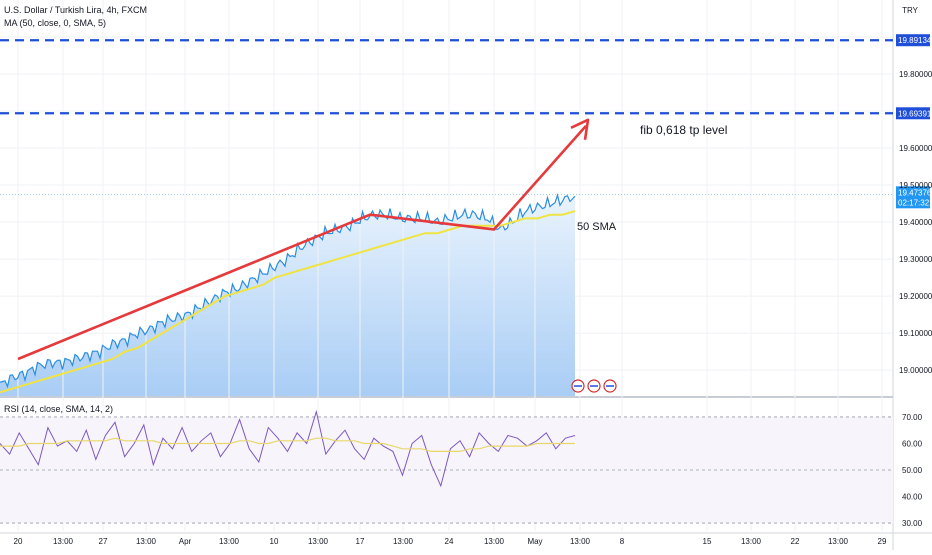  I want to click on time-tick-label: 17, so click(360, 541).